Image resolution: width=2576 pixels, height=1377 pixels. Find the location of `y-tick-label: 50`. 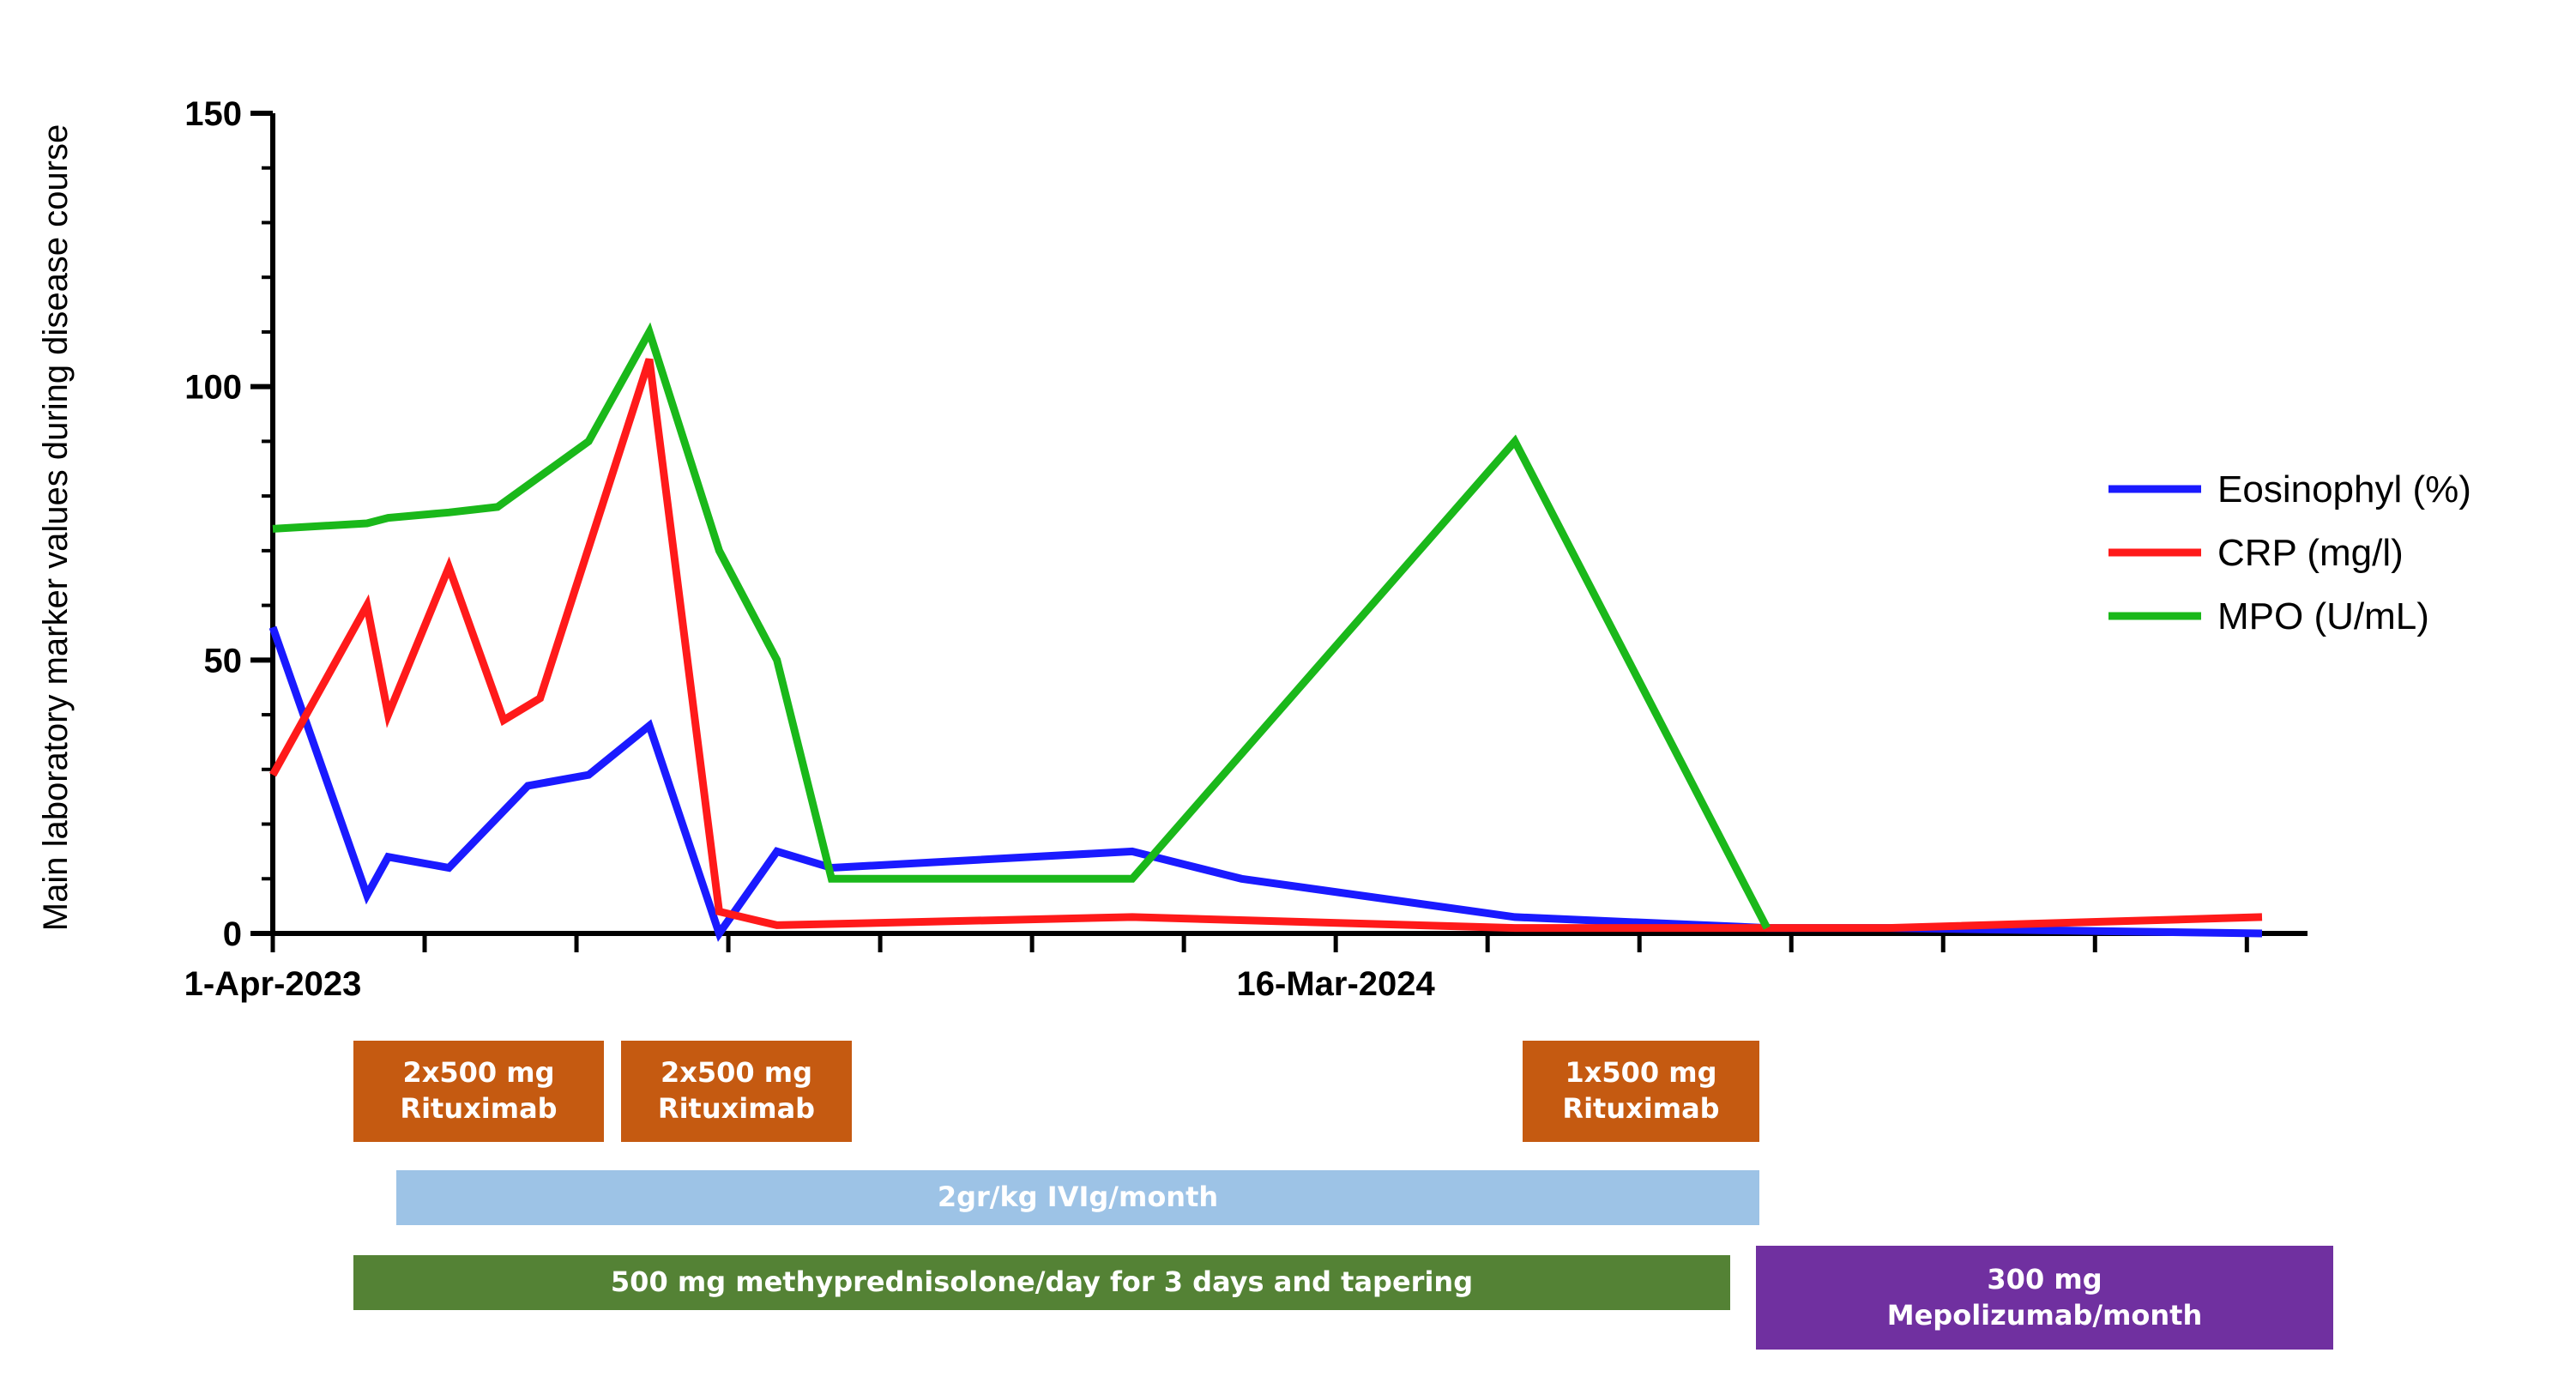

y-tick-label: 50 is located at coordinates (223, 660).